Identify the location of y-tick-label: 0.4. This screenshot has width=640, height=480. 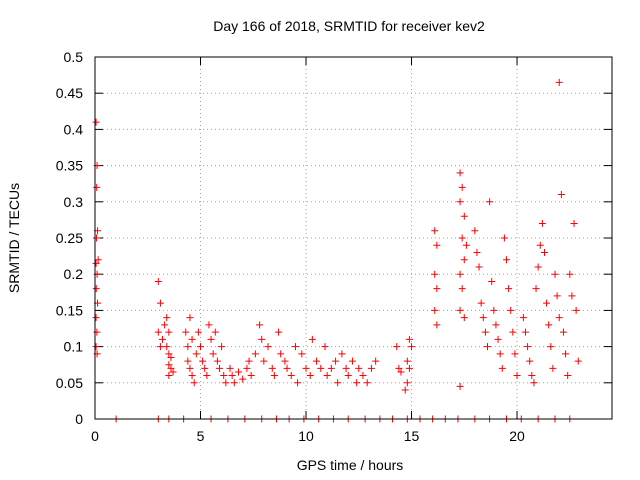
(74, 129).